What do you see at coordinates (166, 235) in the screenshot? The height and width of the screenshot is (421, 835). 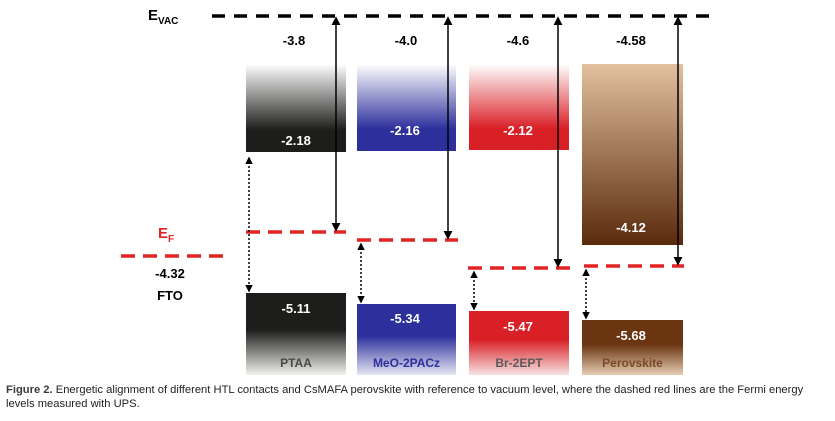 I see `fermi-level-label: EF` at bounding box center [166, 235].